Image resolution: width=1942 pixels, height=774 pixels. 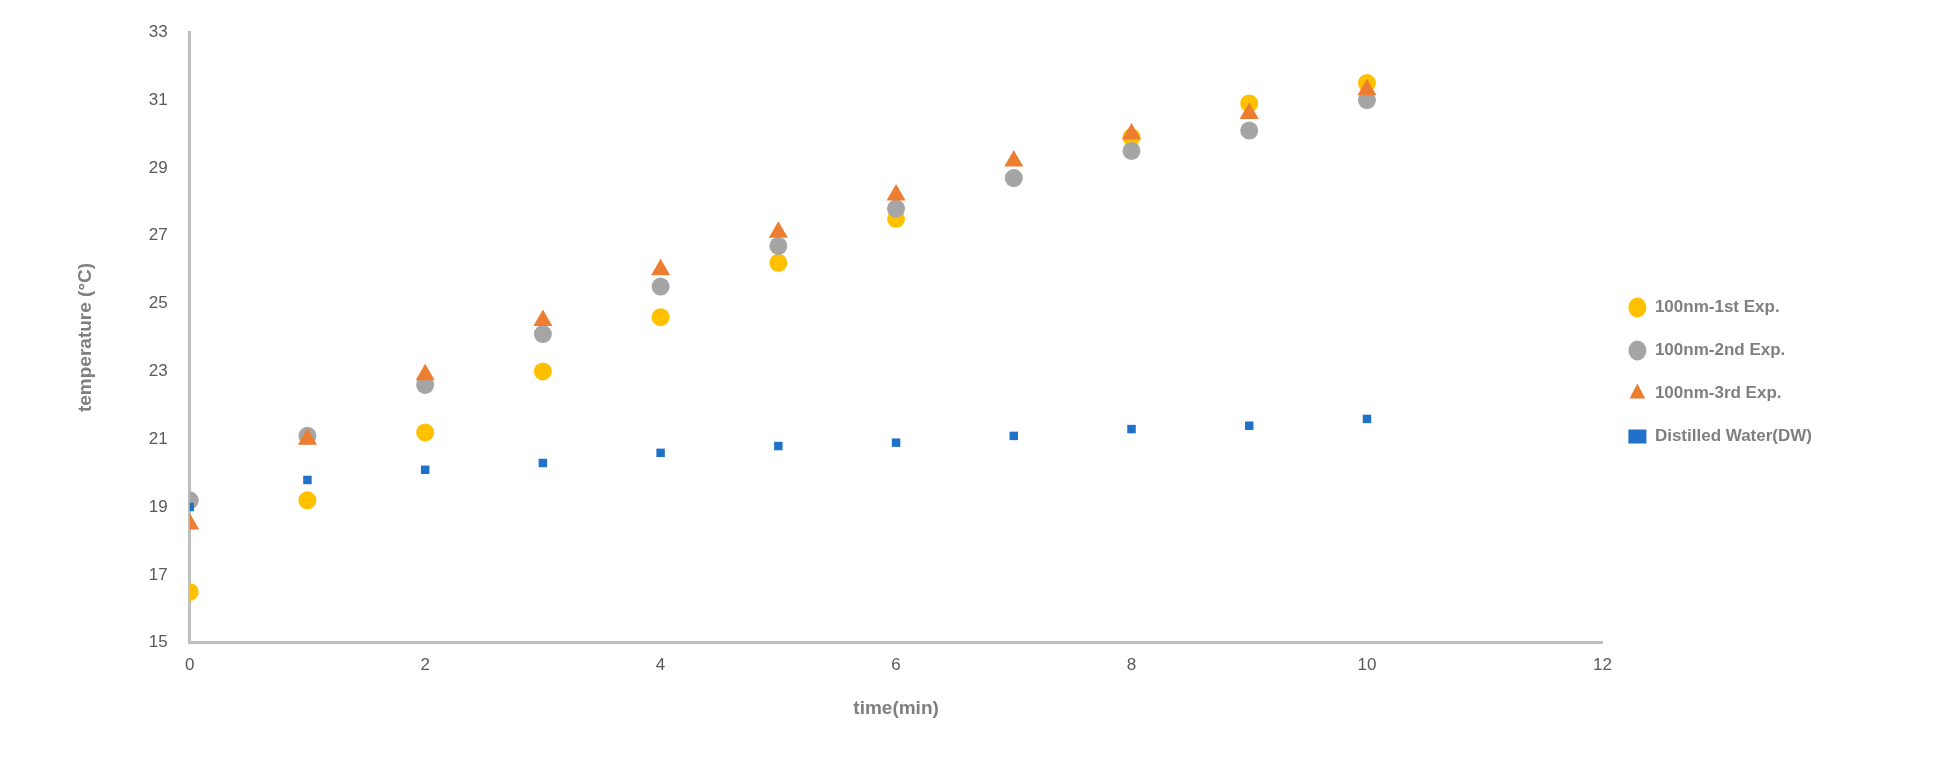 I want to click on x-tick-label: 8, so click(x=1131, y=664).